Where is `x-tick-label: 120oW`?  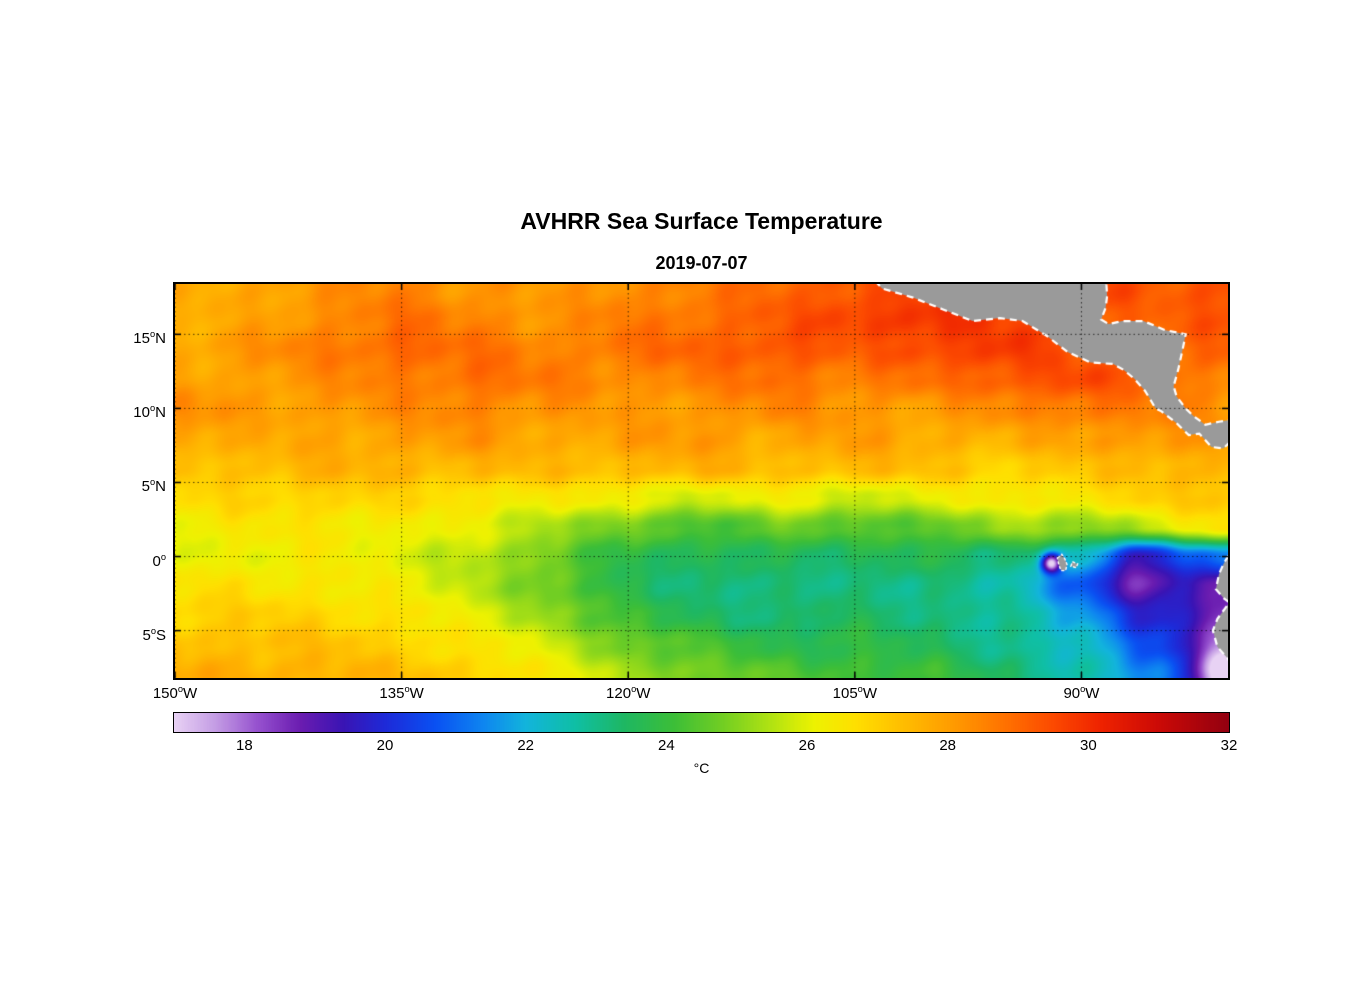 x-tick-label: 120oW is located at coordinates (628, 693).